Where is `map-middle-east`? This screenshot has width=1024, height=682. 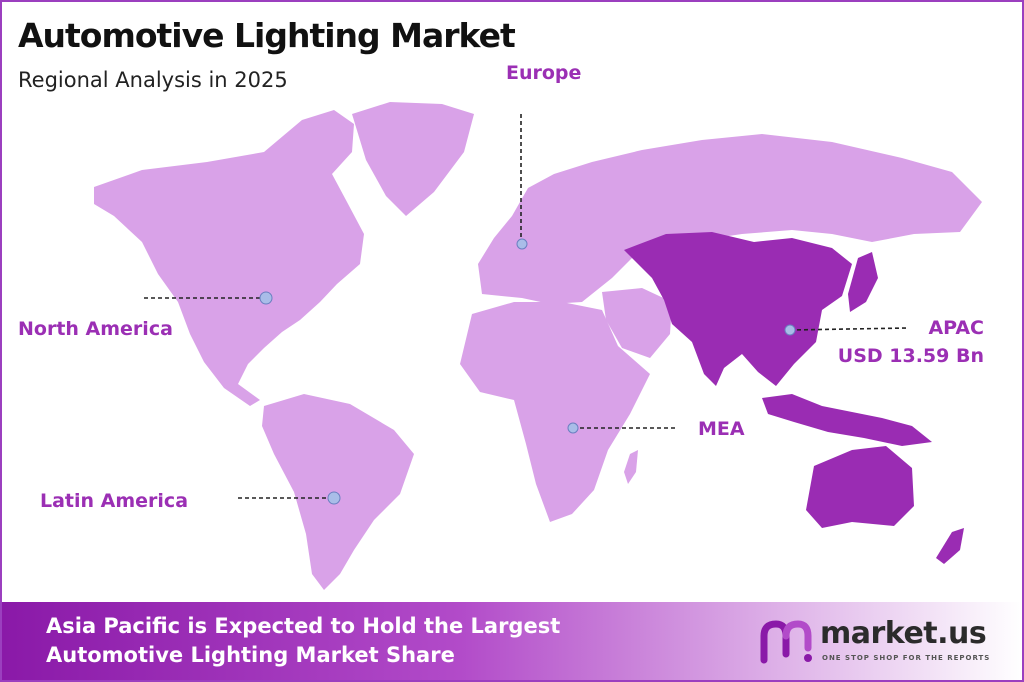 map-middle-east is located at coordinates (637, 323).